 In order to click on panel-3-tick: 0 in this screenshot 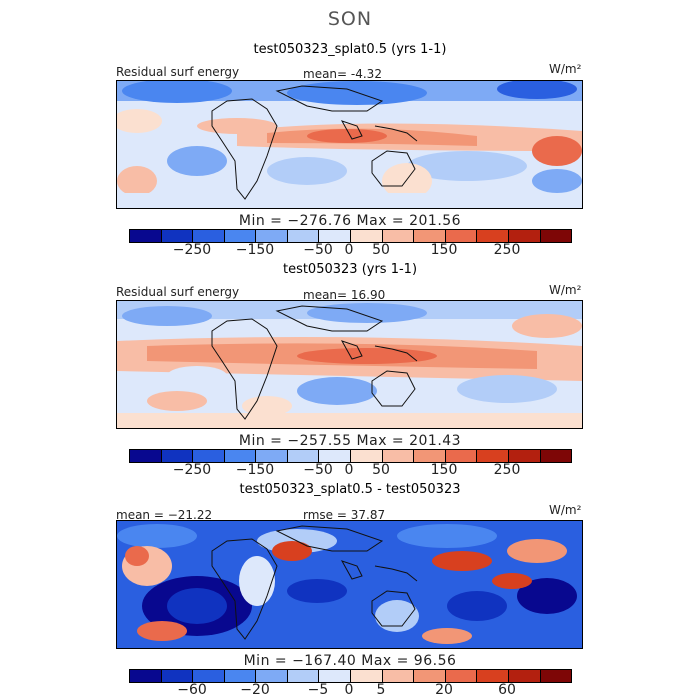, I will do `click(349, 690)`.